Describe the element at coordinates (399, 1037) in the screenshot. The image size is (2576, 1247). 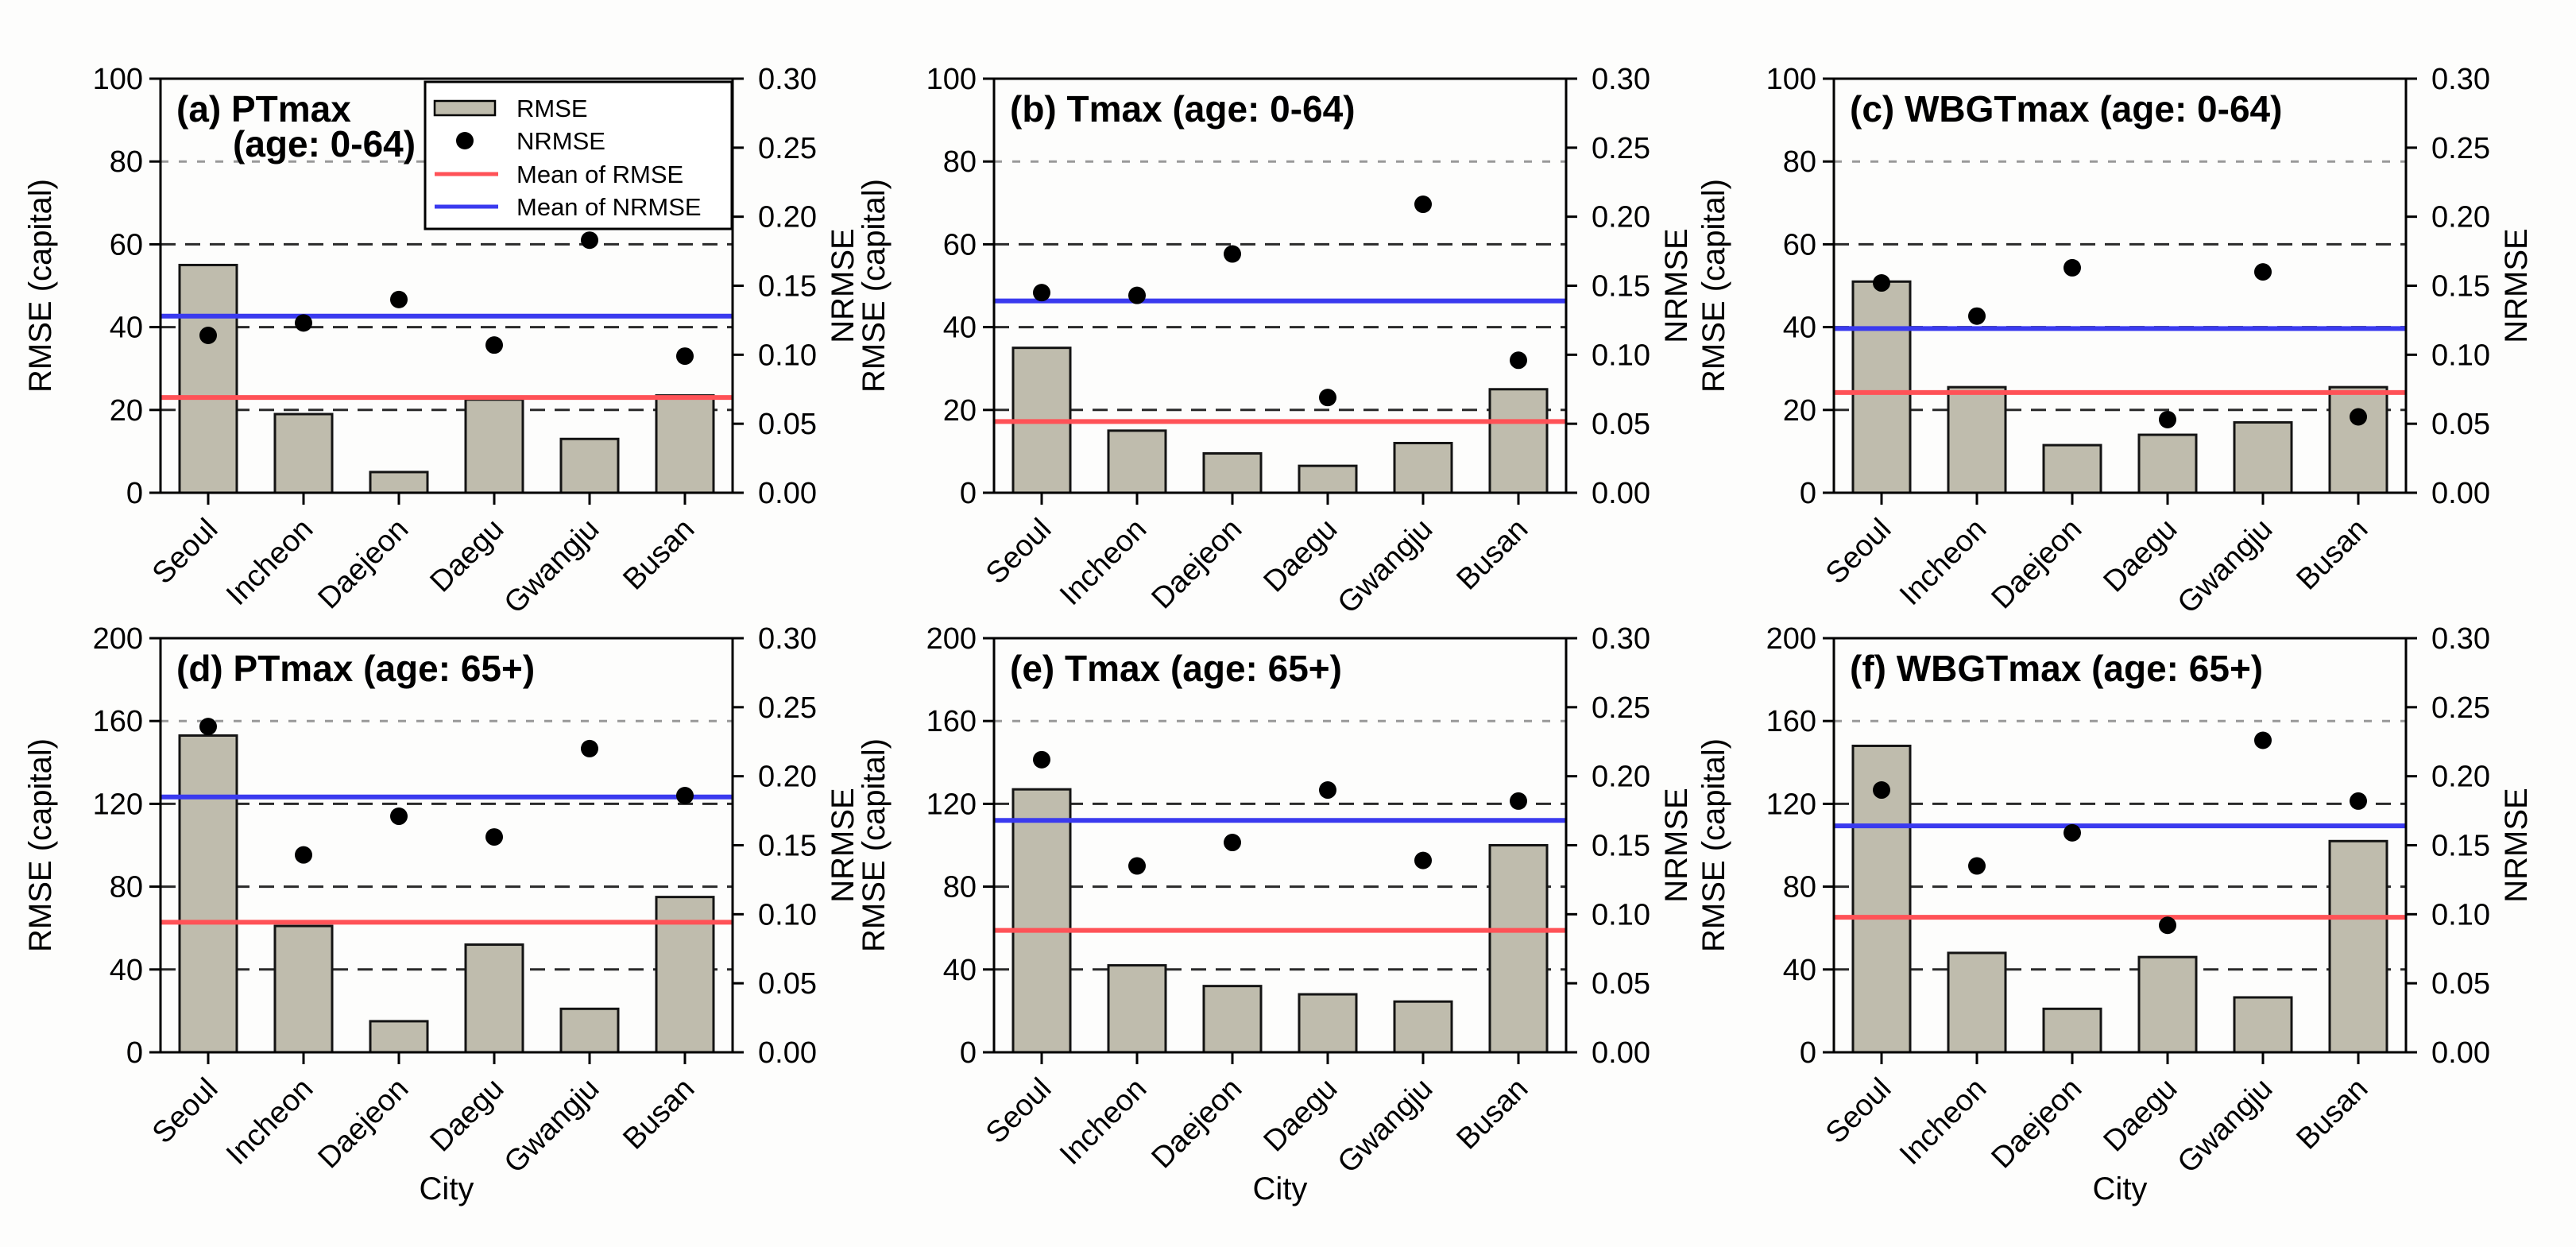
I see `bar-daejeon` at that location.